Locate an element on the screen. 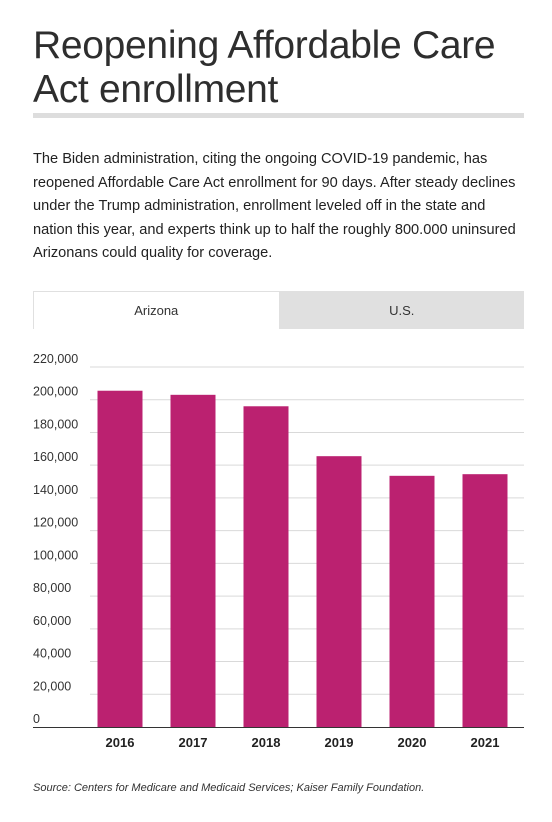 The height and width of the screenshot is (822, 552). bar-2018 is located at coordinates (266, 566).